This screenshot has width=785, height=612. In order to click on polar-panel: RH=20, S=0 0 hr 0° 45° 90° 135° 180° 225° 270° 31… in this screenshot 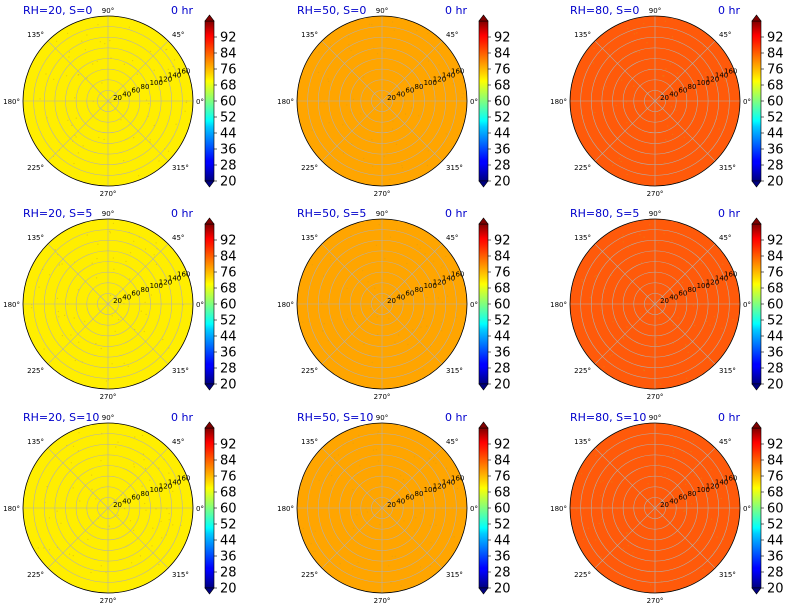, I will do `click(119, 101)`.